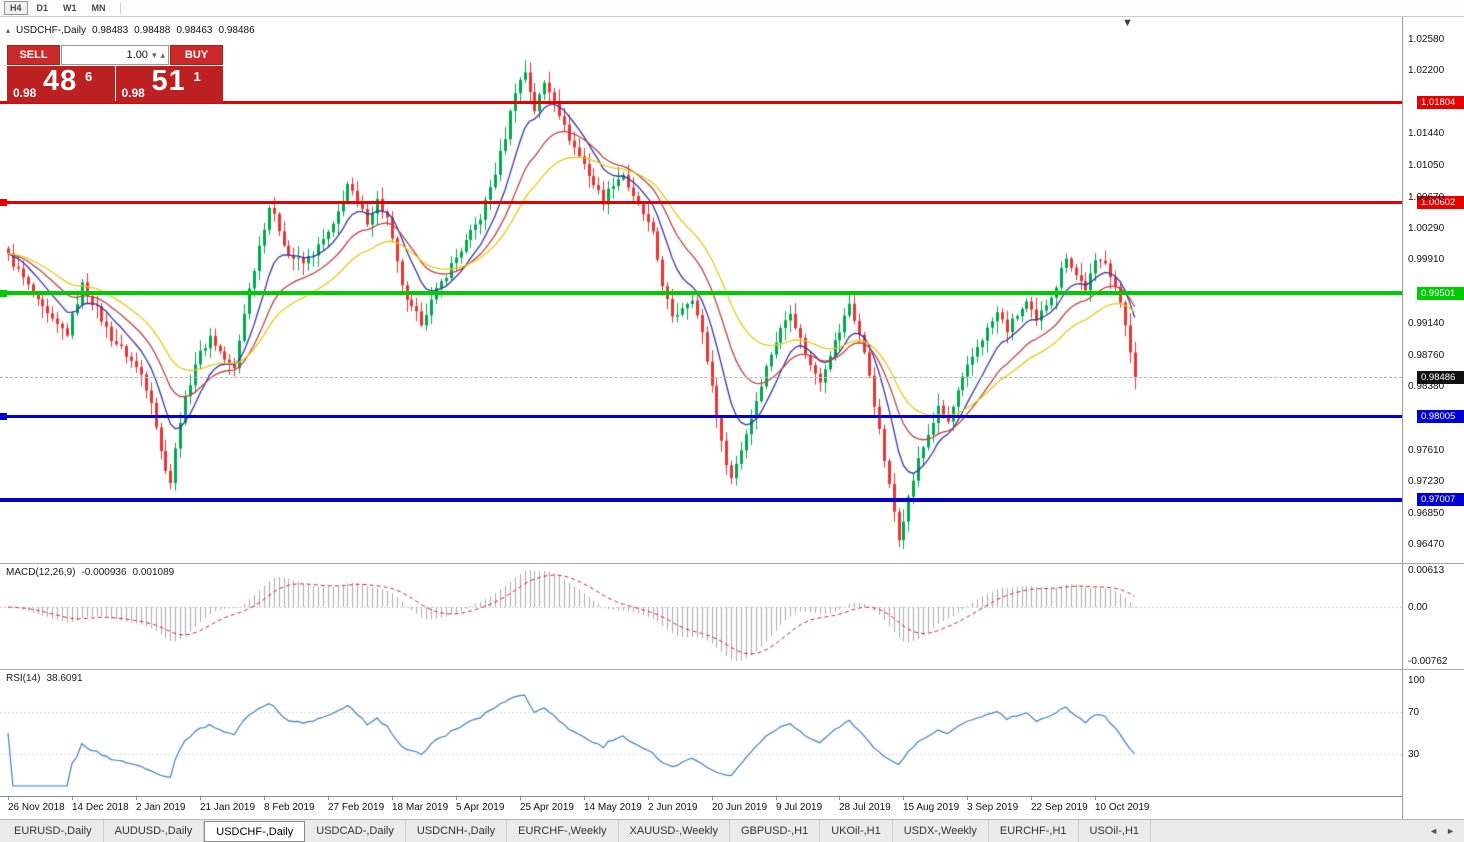  I want to click on volume-field: 1.00 ▾ ▴, so click(115, 55).